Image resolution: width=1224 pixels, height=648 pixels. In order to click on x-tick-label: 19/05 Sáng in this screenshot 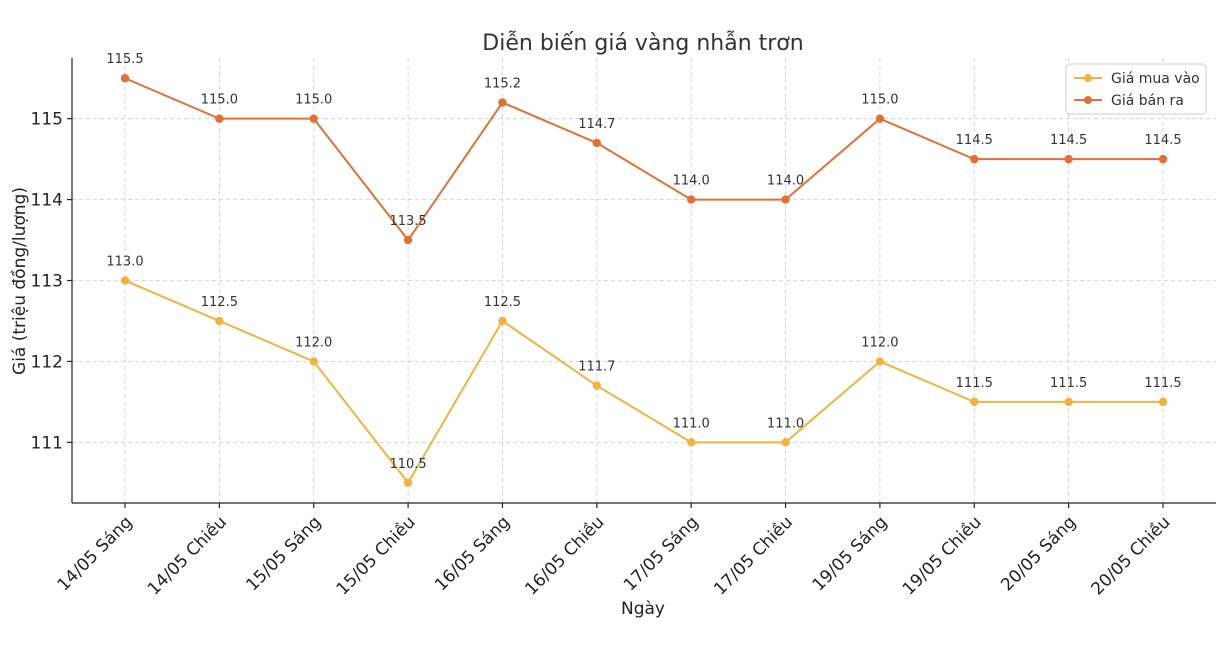, I will do `click(850, 553)`.